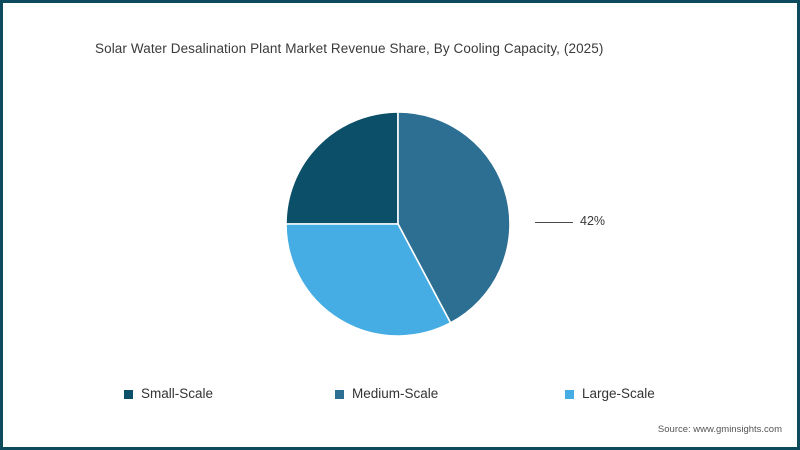 This screenshot has height=450, width=800. I want to click on pie-svg, so click(398, 224).